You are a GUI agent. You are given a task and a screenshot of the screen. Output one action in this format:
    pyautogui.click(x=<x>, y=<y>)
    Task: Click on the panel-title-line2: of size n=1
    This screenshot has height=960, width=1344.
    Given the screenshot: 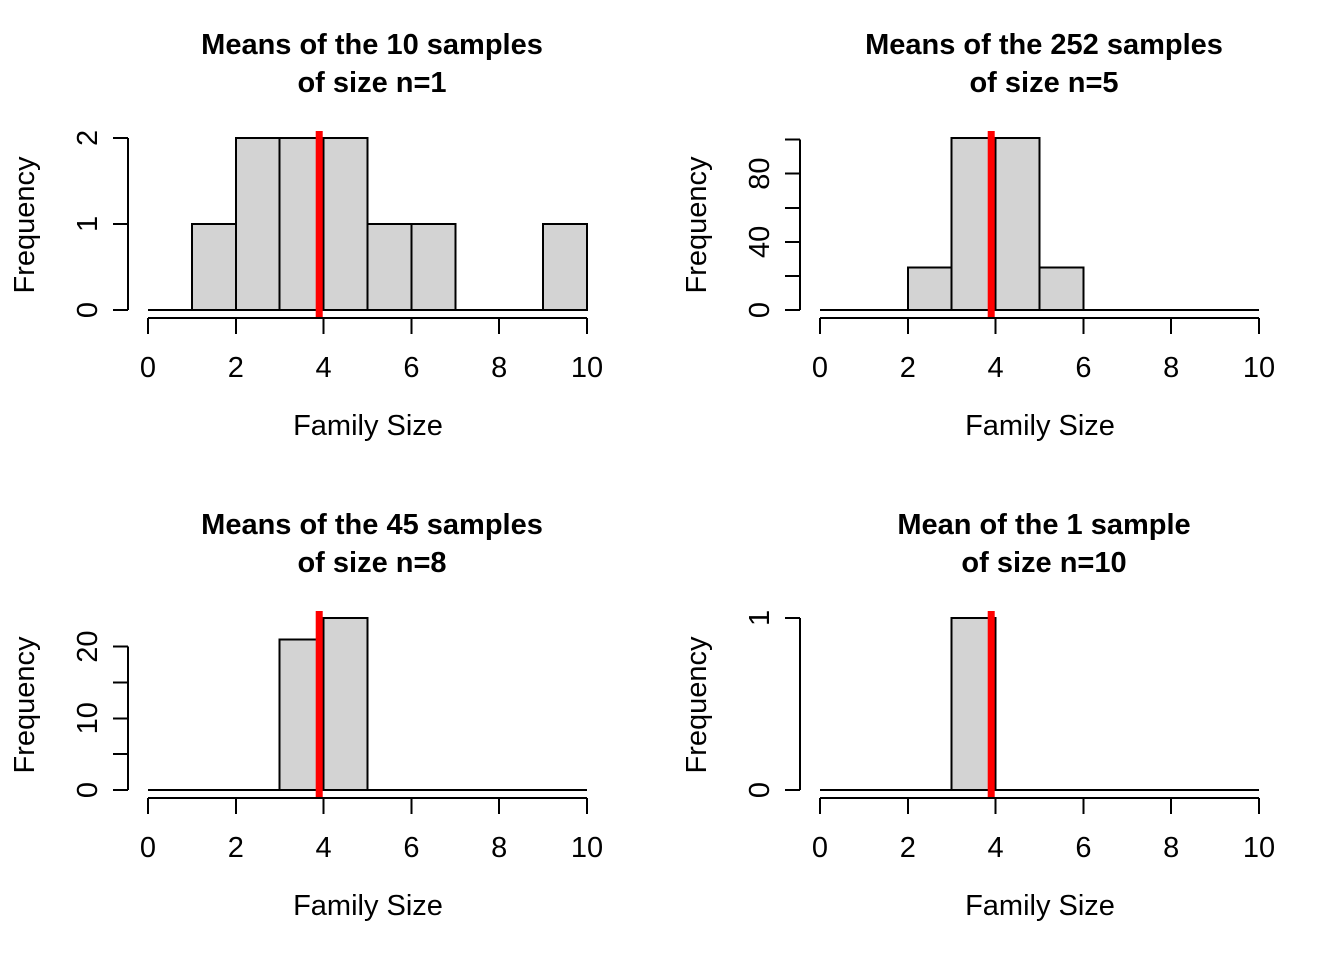 What is the action you would take?
    pyautogui.click(x=372, y=83)
    